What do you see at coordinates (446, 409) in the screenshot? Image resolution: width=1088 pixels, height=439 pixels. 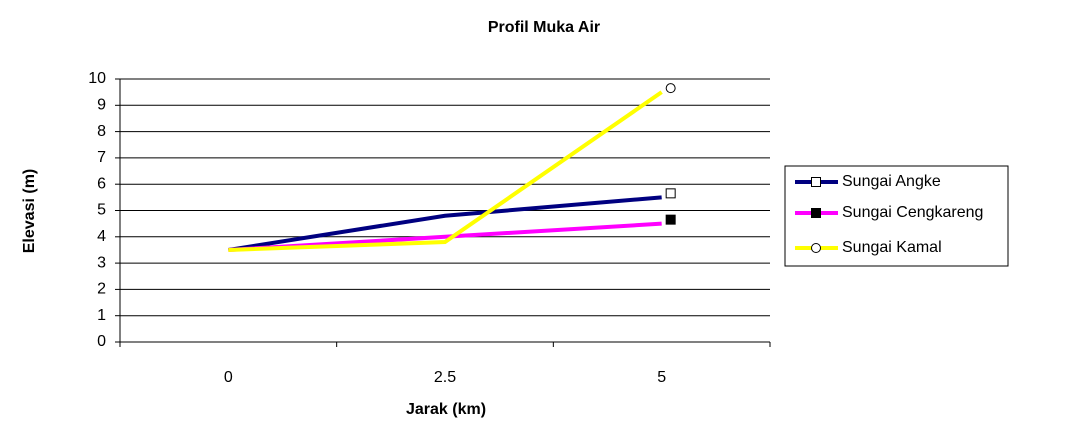 I see `x-axis-label: Jarak (km)` at bounding box center [446, 409].